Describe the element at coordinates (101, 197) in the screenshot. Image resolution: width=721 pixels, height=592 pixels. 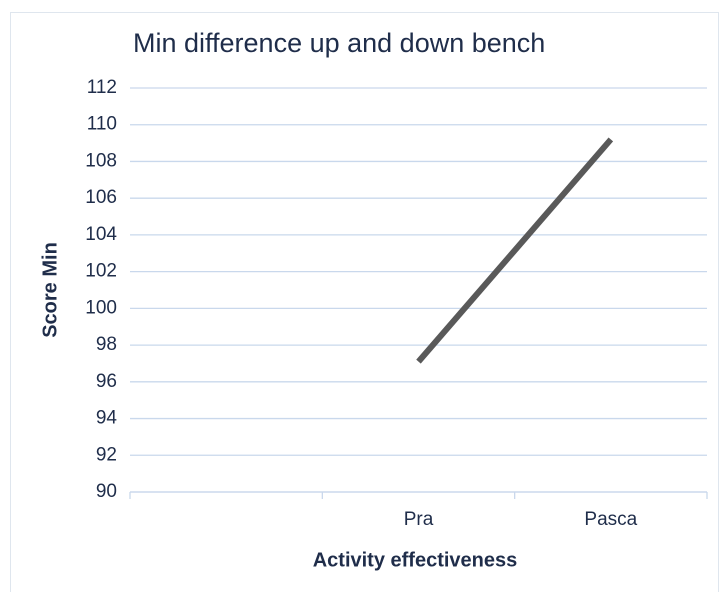
I see `y-tick-label: 106` at that location.